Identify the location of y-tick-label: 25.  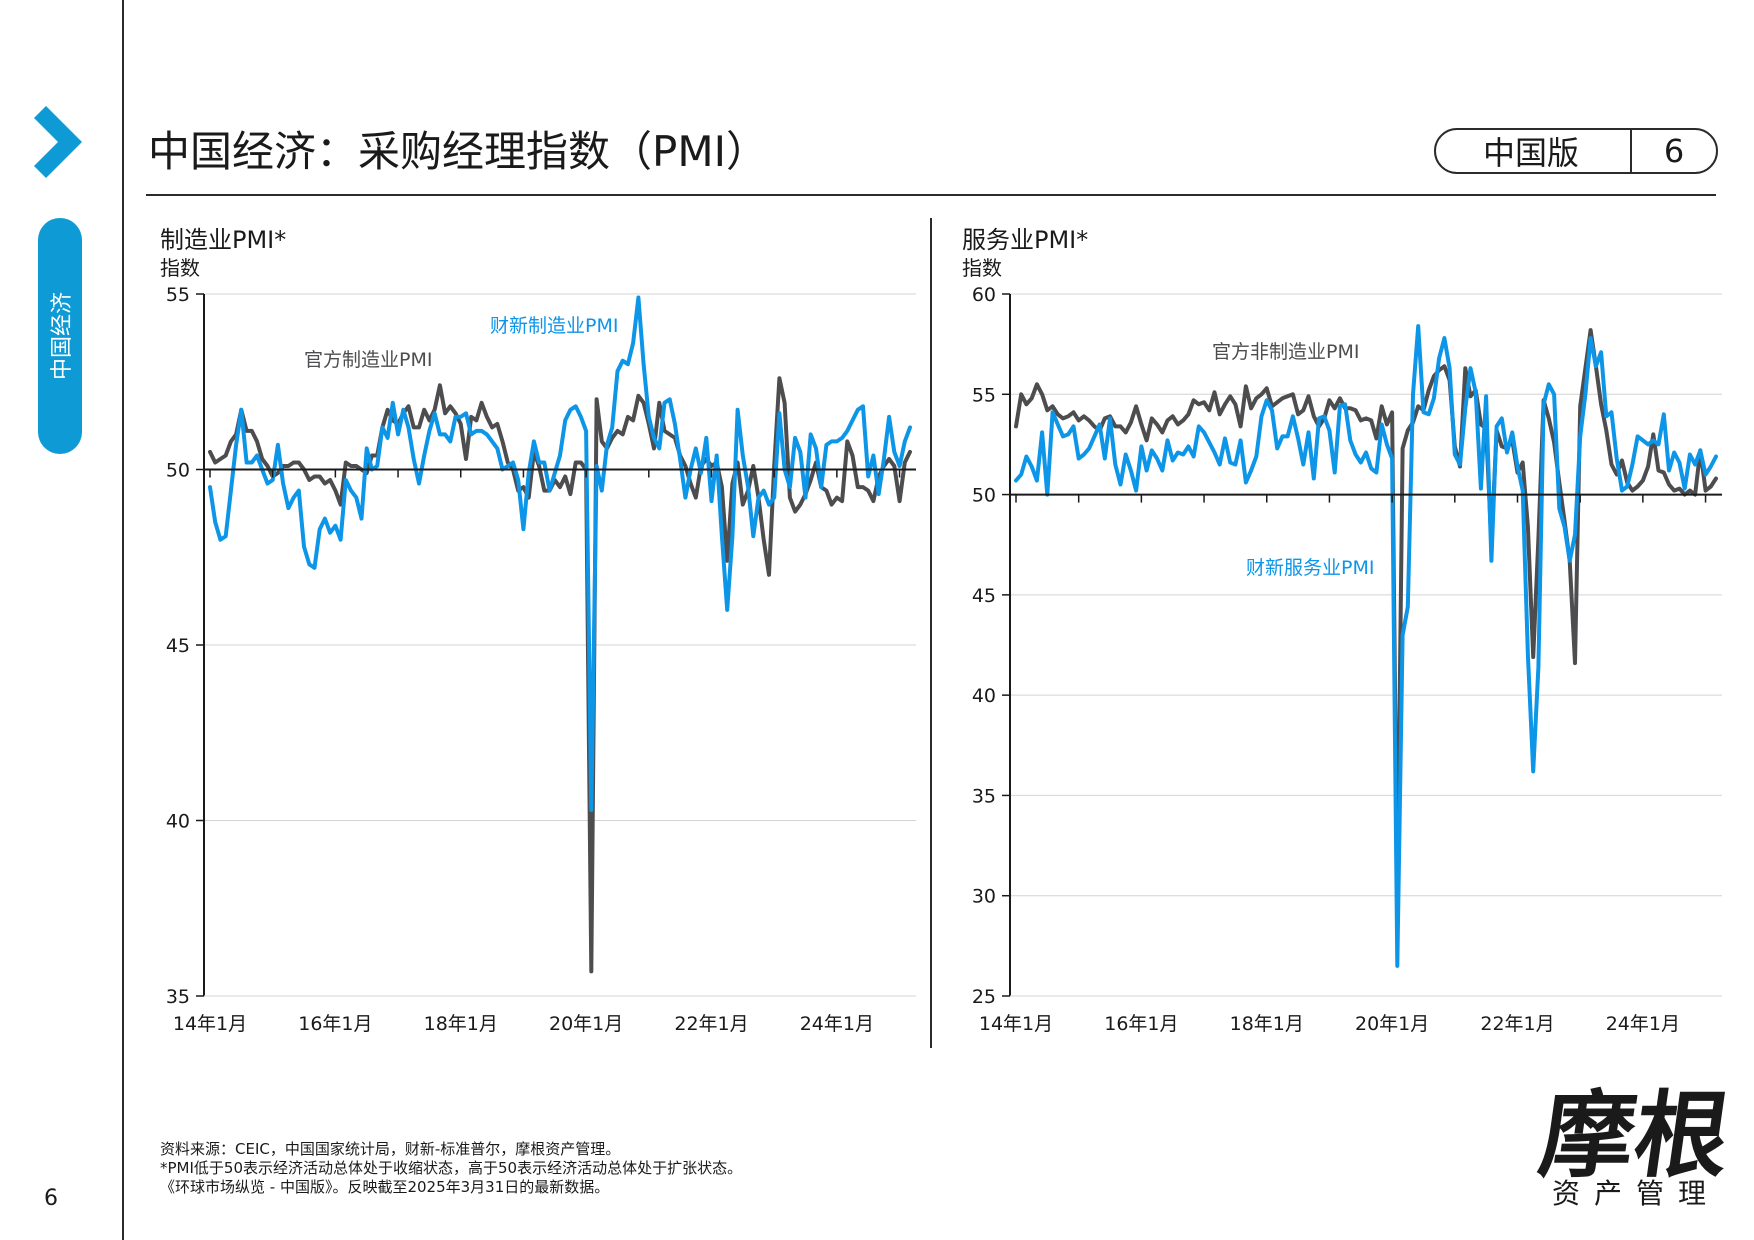
(984, 997).